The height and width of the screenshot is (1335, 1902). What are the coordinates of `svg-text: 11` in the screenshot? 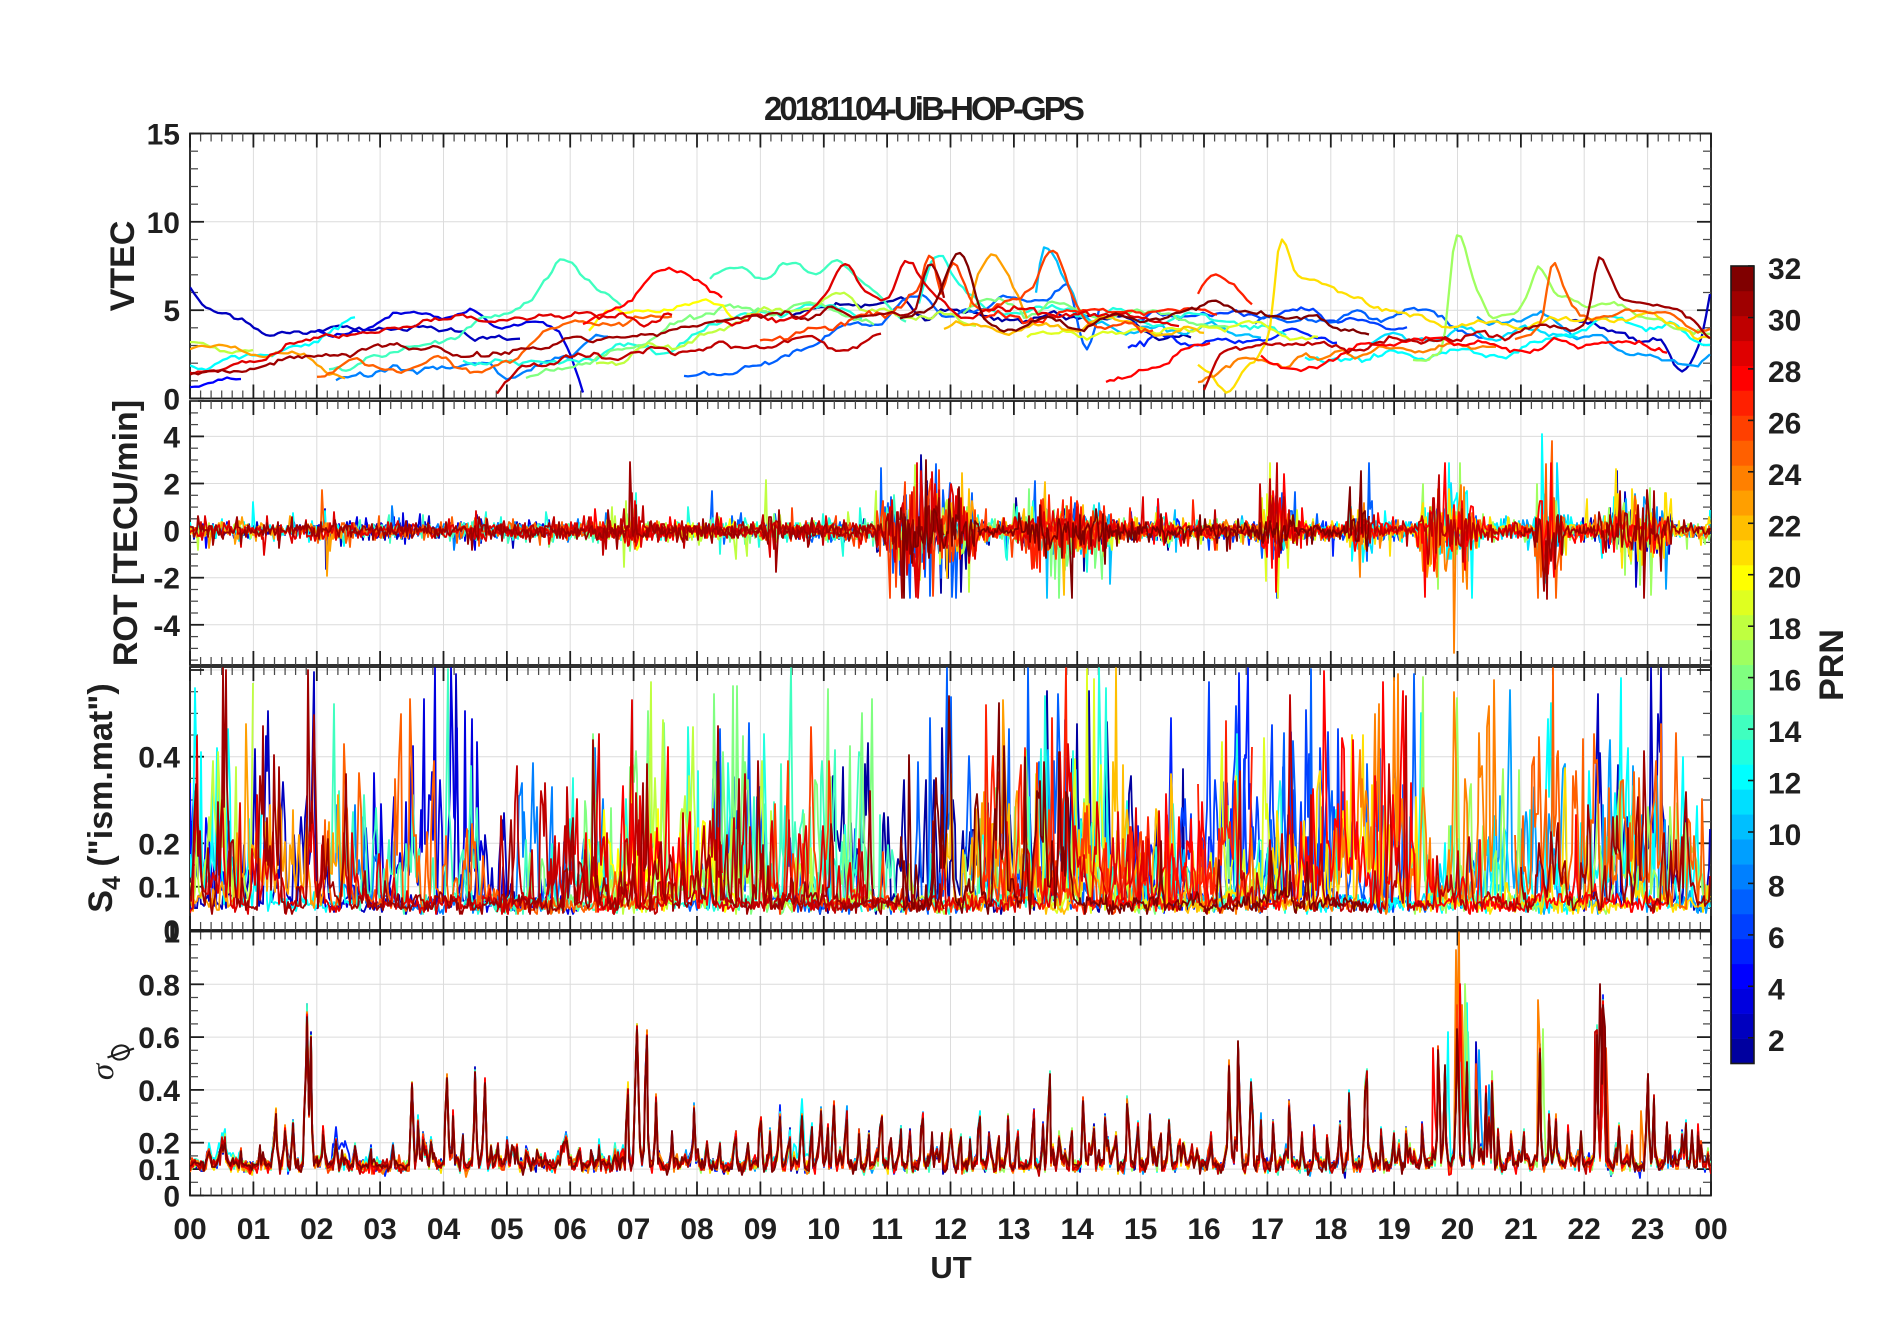 It's located at (887, 1229).